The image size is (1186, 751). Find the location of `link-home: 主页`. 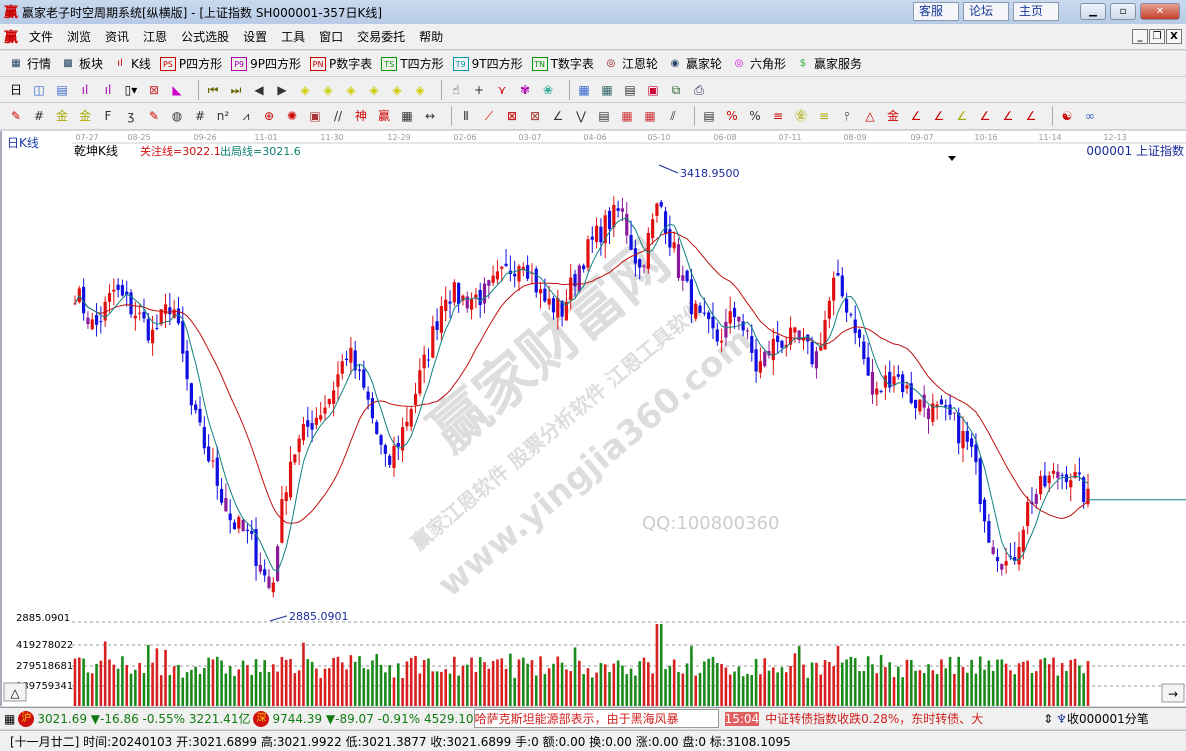

link-home: 主页 is located at coordinates (1036, 11).